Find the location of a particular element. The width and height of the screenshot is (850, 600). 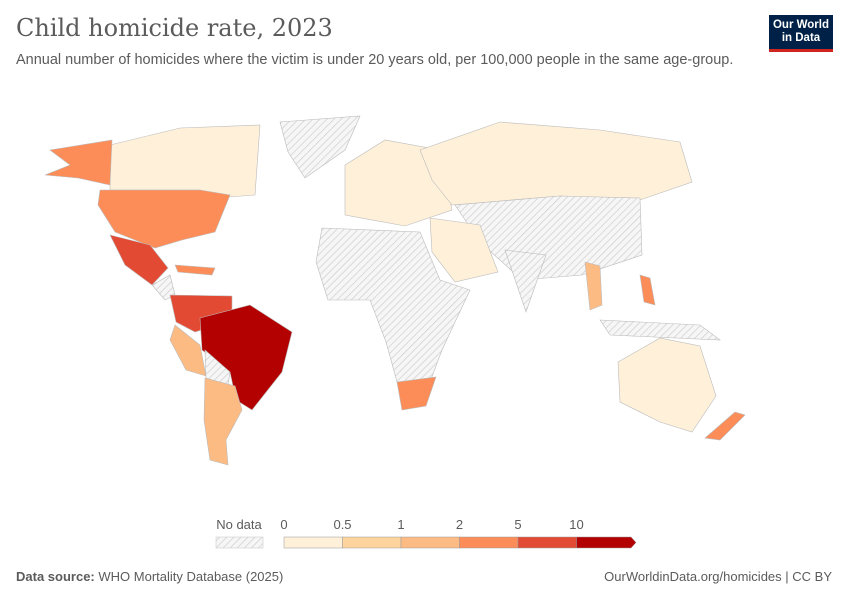

region-russia is located at coordinates (556, 163).